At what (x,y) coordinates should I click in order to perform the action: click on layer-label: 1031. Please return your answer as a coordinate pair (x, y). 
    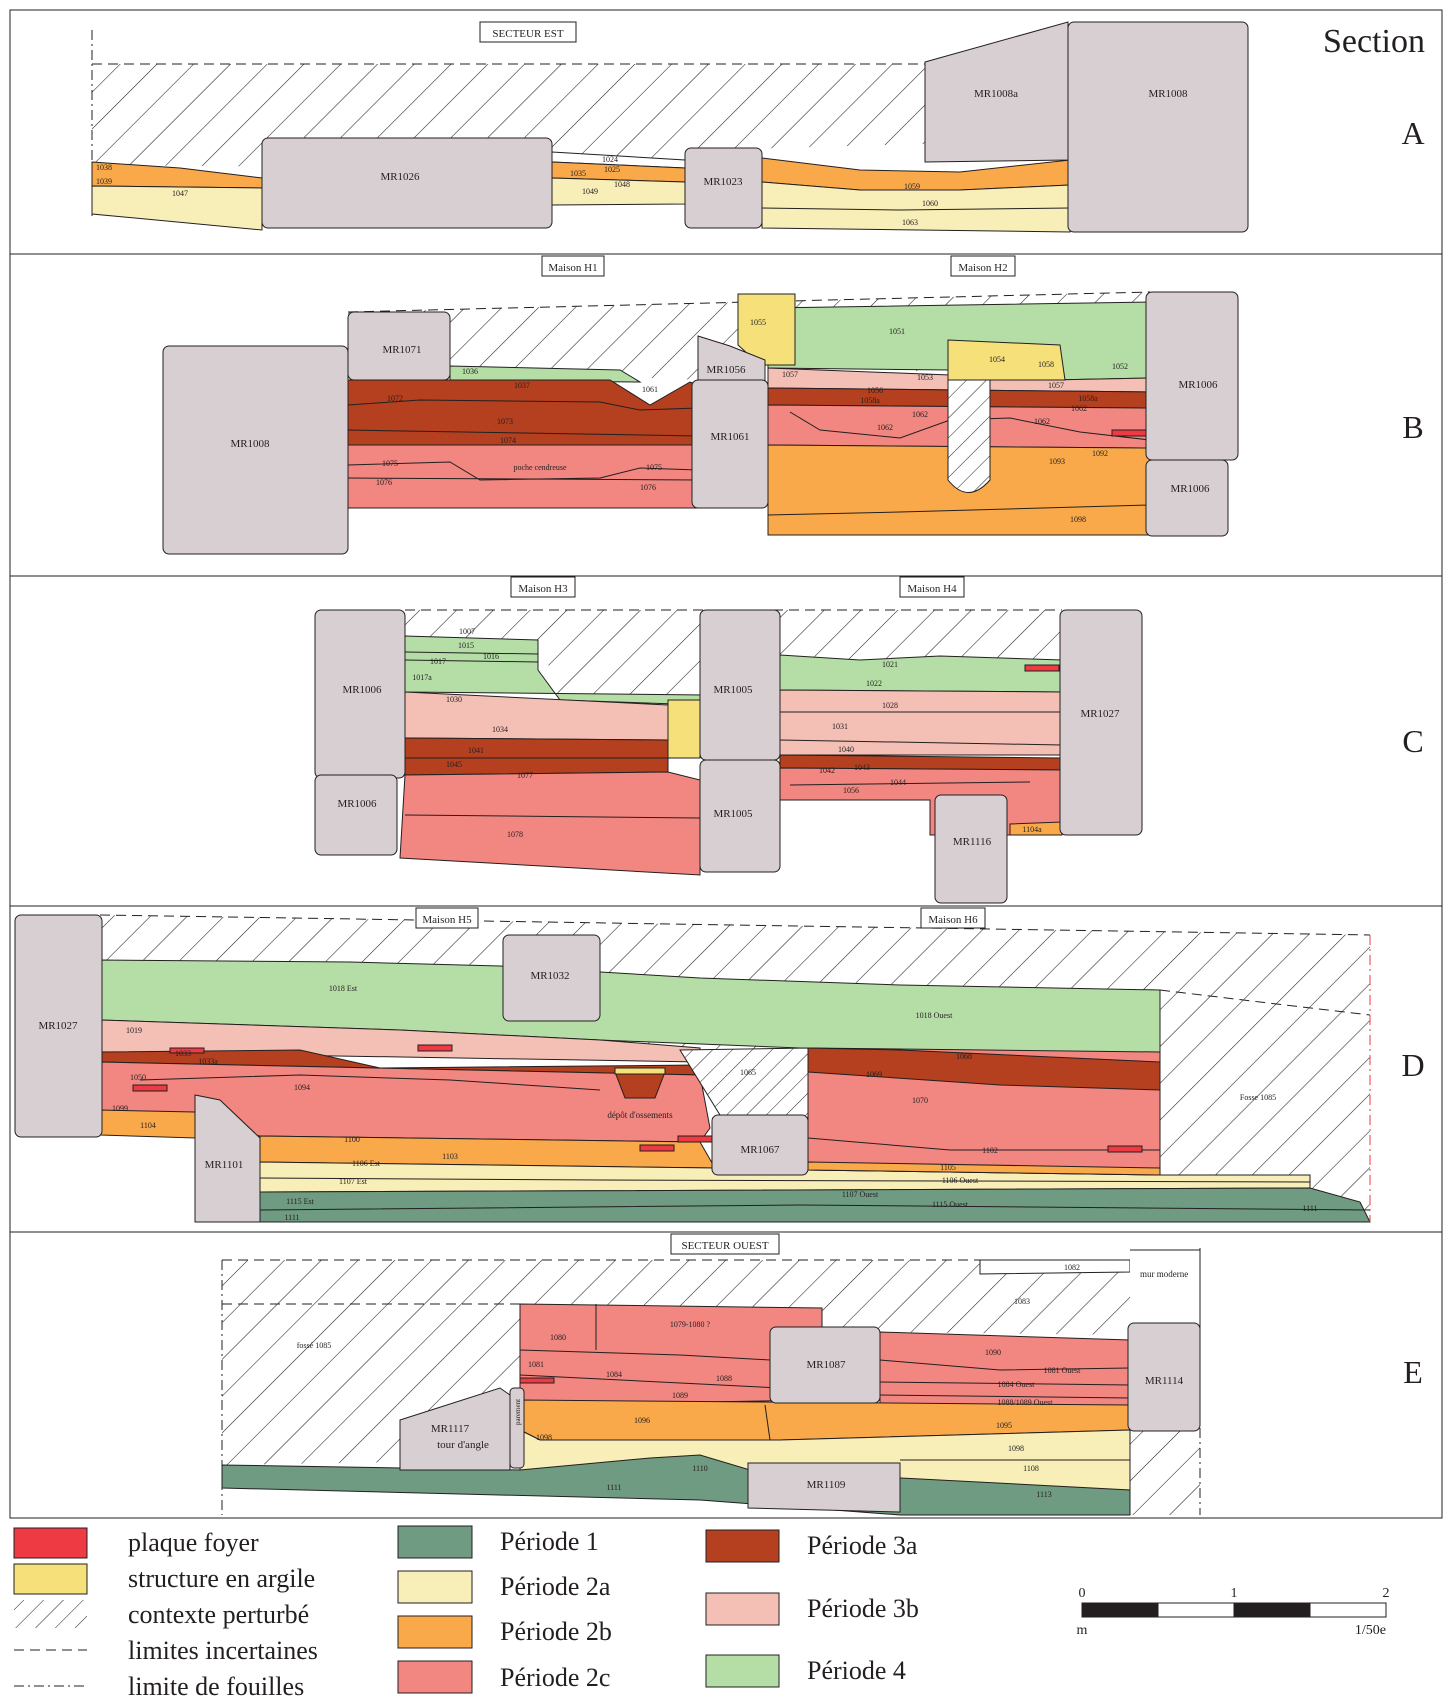
    Looking at the image, I should click on (840, 726).